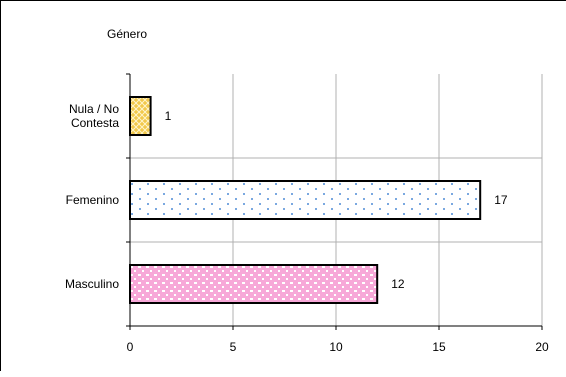 Image resolution: width=566 pixels, height=377 pixels. Describe the element at coordinates (398, 284) in the screenshot. I see `data-label-2: 12` at that location.